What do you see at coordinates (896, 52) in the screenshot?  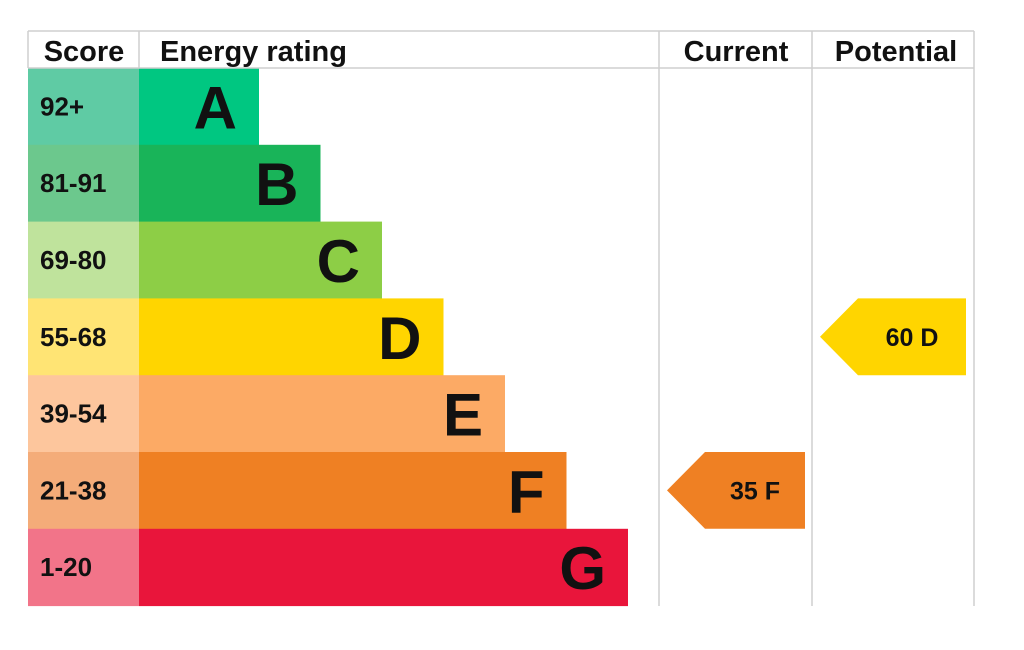 I see `header-potential: Potential` at bounding box center [896, 52].